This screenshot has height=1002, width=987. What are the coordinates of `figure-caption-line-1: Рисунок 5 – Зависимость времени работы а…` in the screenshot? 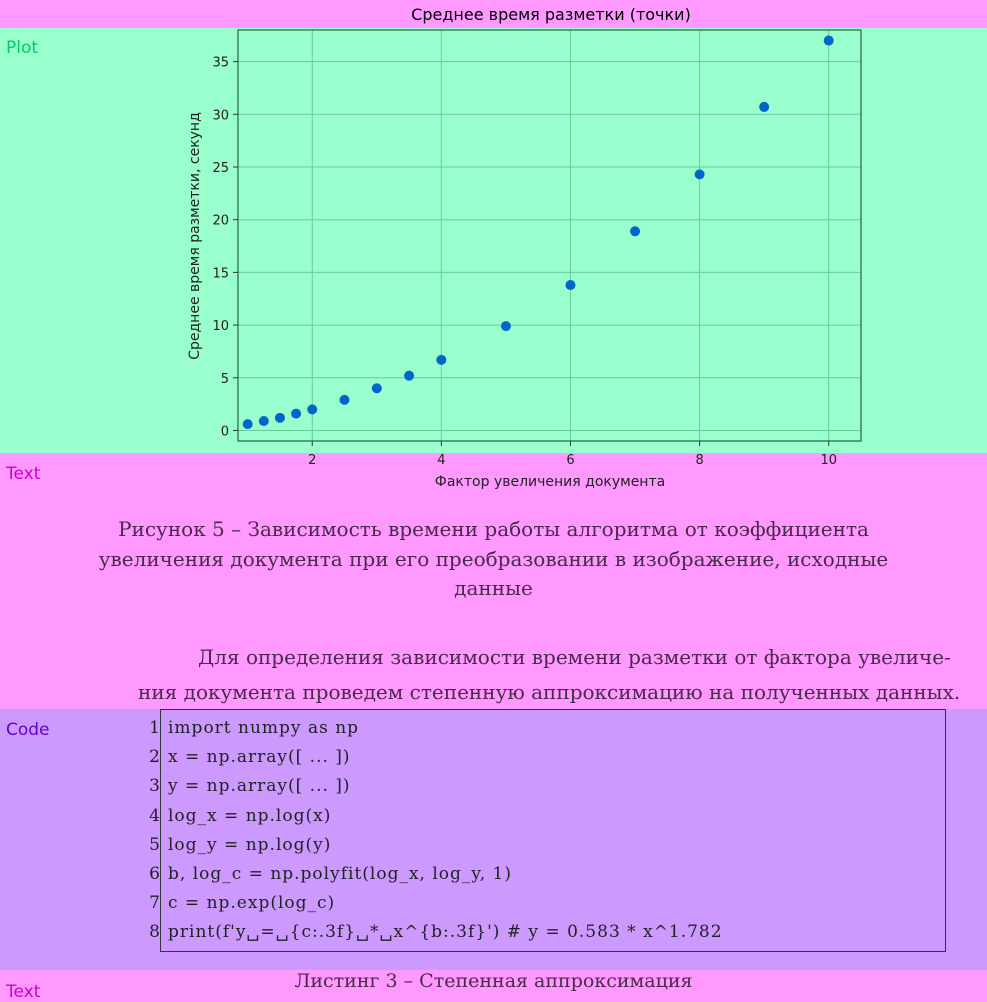 It's located at (493, 529).